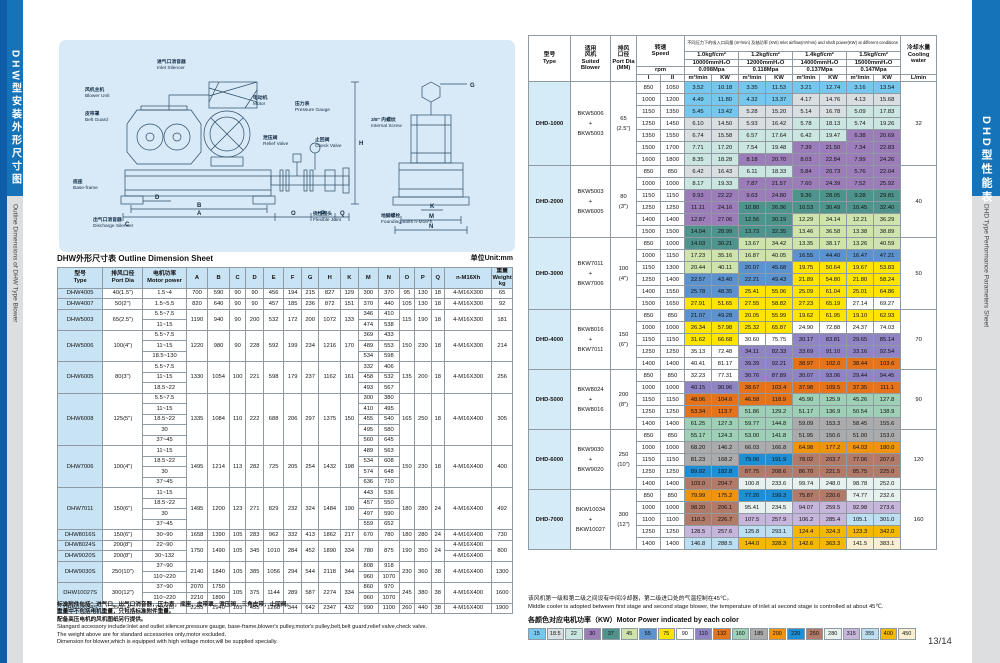  Describe the element at coordinates (237, 419) in the screenshot. I see `dim-C: 110` at that location.